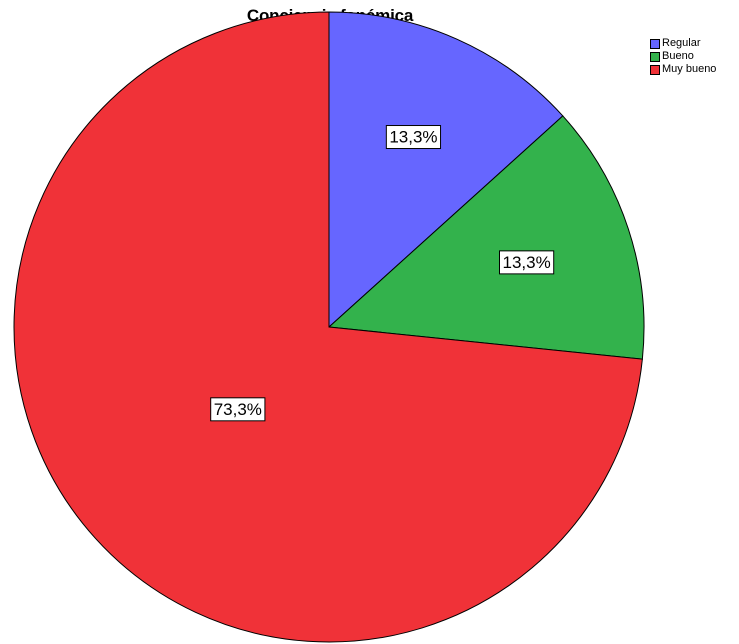  I want to click on legend: Regular Bueno Muy bueno, so click(683, 56).